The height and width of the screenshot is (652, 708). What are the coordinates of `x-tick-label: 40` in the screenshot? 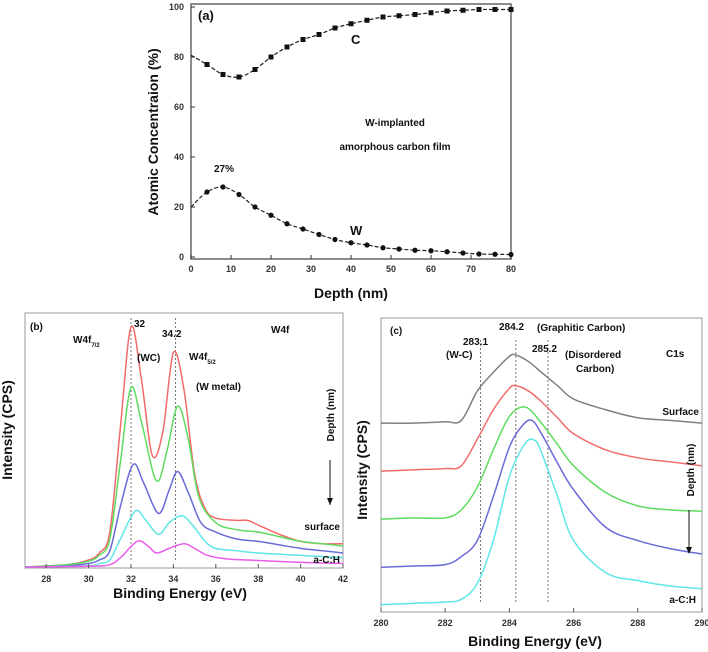 It's located at (301, 579).